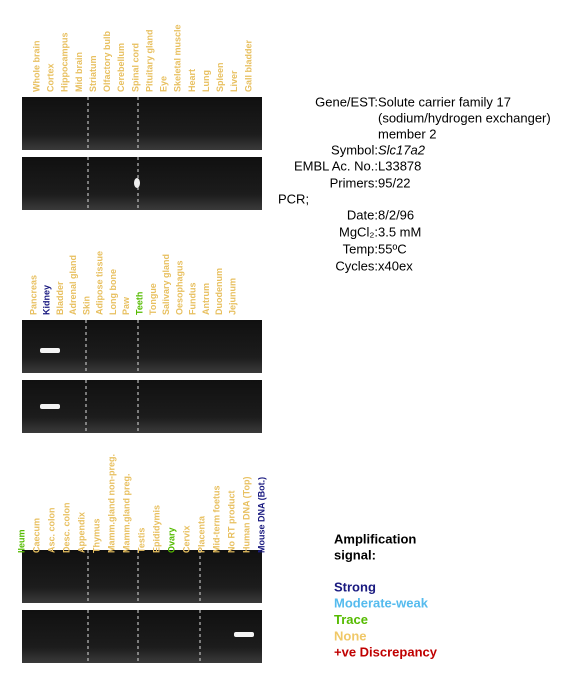  Describe the element at coordinates (216, 520) in the screenshot. I see `lane-label: Mid-term foetus` at that location.